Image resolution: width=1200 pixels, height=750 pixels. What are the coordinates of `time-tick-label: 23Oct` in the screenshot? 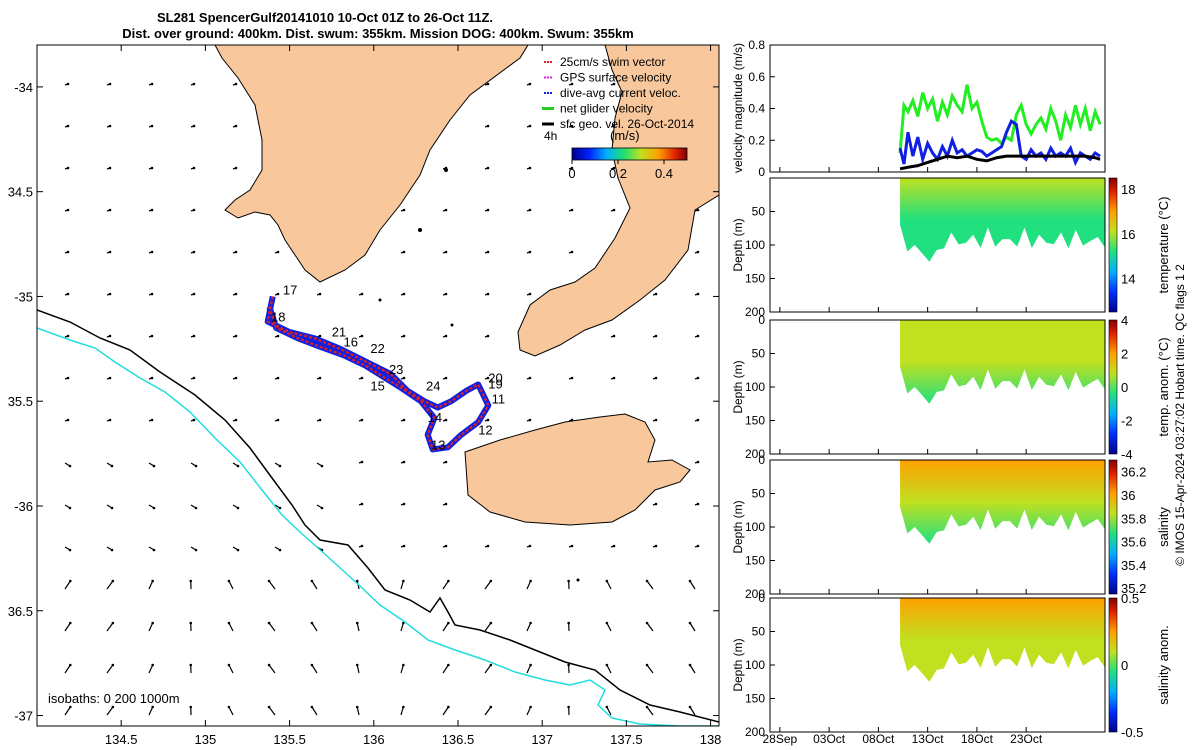 It's located at (1026, 739).